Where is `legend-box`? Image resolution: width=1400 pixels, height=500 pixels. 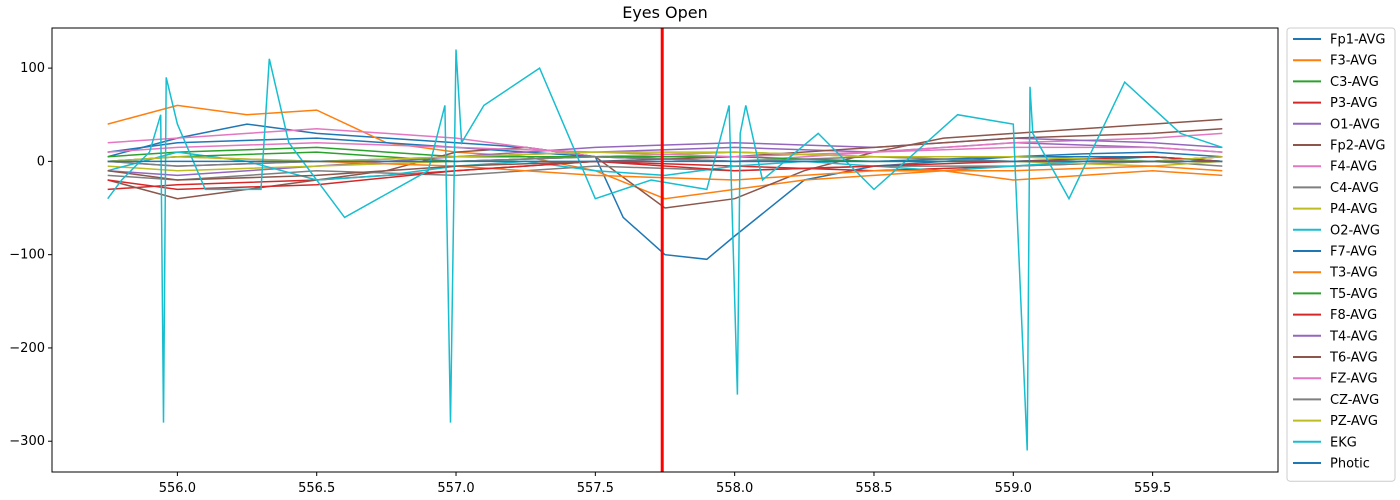
legend-box is located at coordinates (1341, 254).